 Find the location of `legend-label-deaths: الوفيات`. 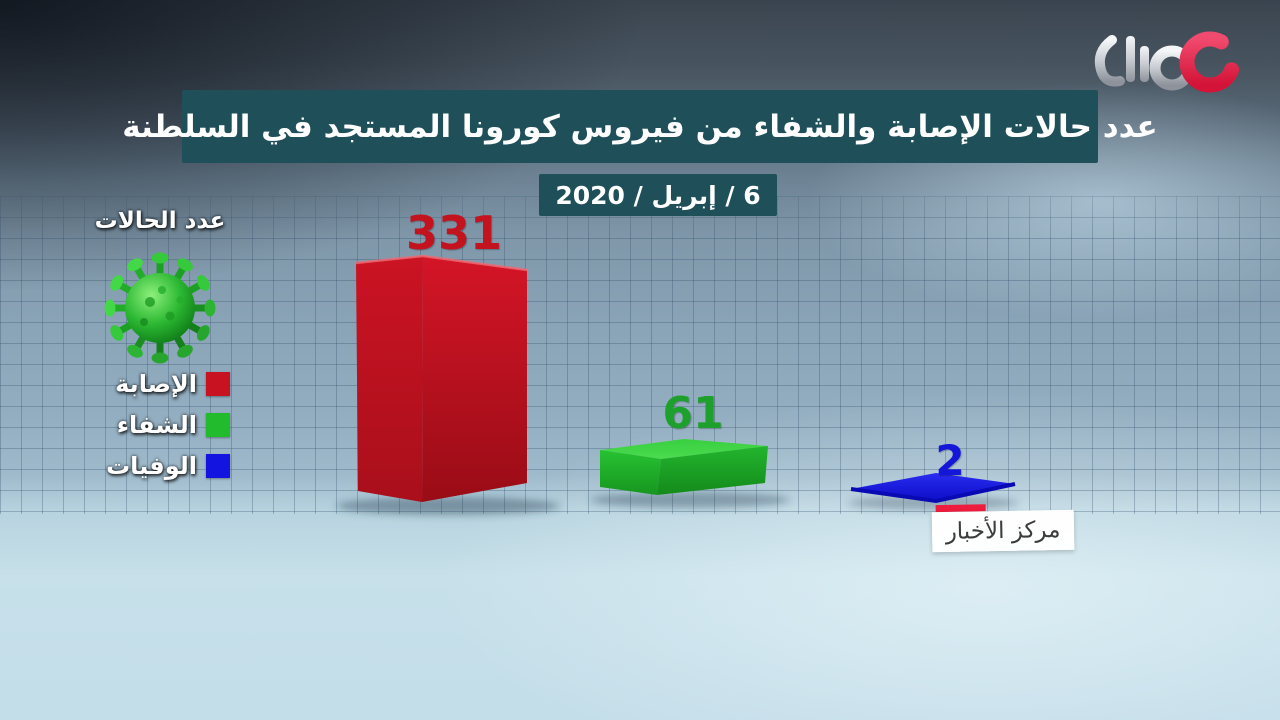

legend-label-deaths: الوفيات is located at coordinates (151, 465).